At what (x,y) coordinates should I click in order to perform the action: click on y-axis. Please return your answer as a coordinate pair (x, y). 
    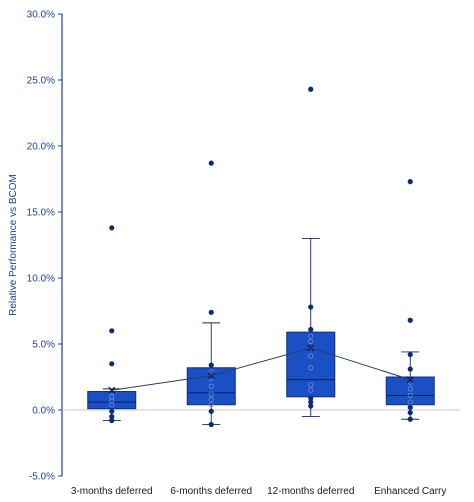
    Looking at the image, I should click on (60, 245).